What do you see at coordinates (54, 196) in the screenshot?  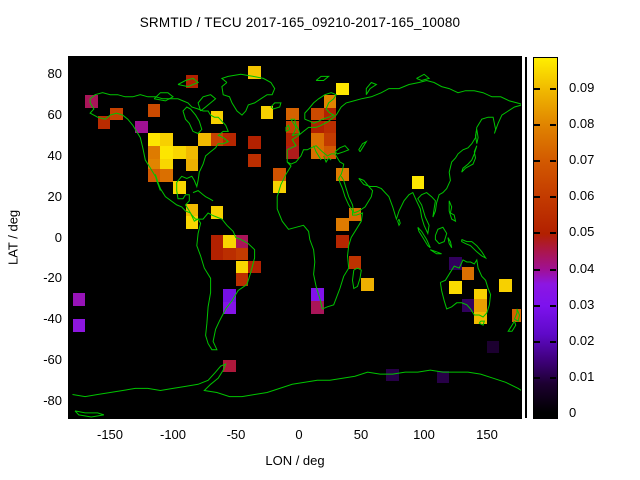 I see `y-tick-label: 20` at bounding box center [54, 196].